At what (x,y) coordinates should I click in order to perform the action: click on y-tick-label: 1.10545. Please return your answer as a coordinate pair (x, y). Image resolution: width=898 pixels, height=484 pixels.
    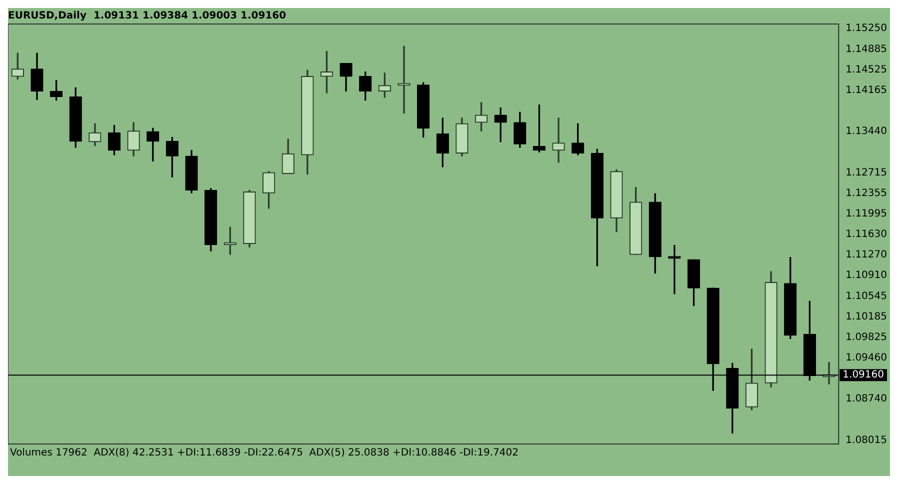
    Looking at the image, I should click on (867, 296).